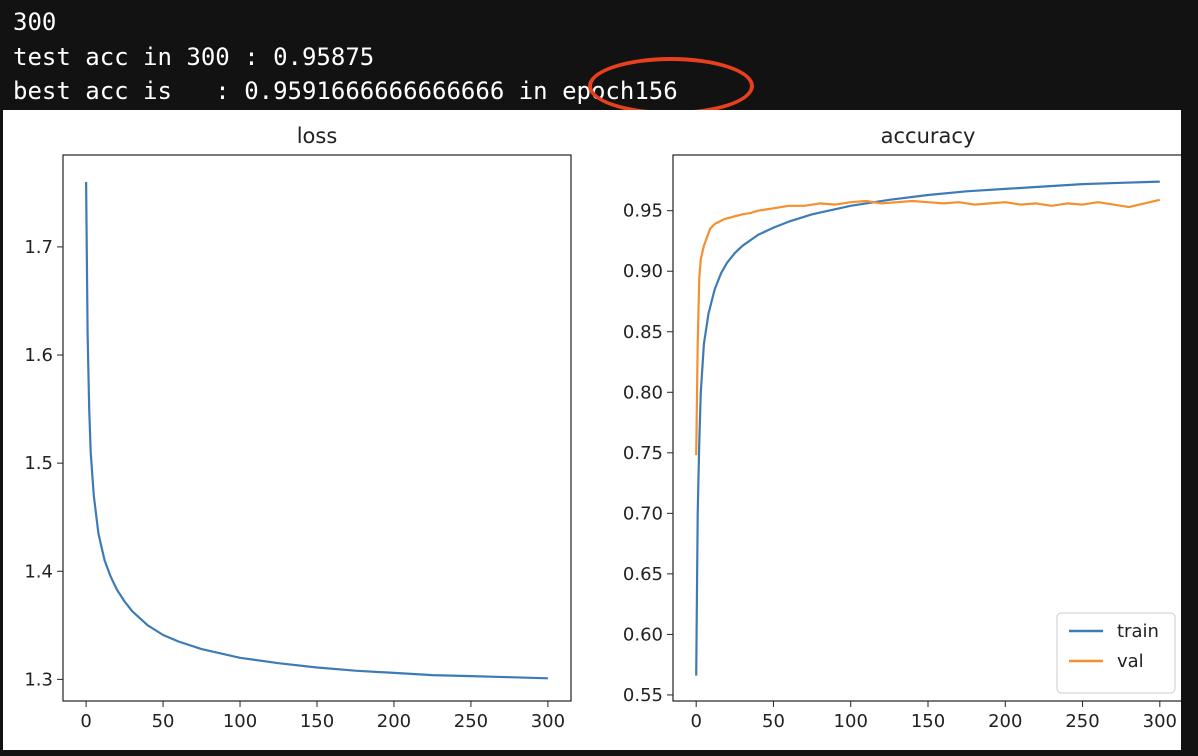 This screenshot has width=1198, height=756. I want to click on highlight-ring, so click(671, 86).